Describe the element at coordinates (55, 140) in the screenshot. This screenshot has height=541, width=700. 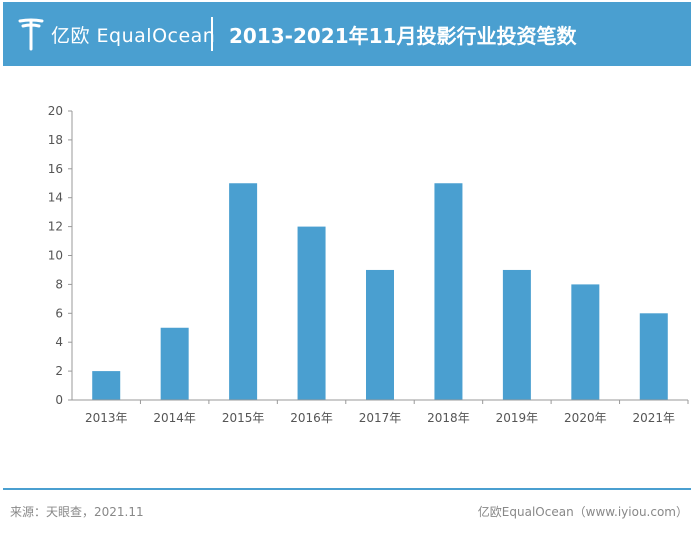
I see `y-tick-label: 18` at that location.